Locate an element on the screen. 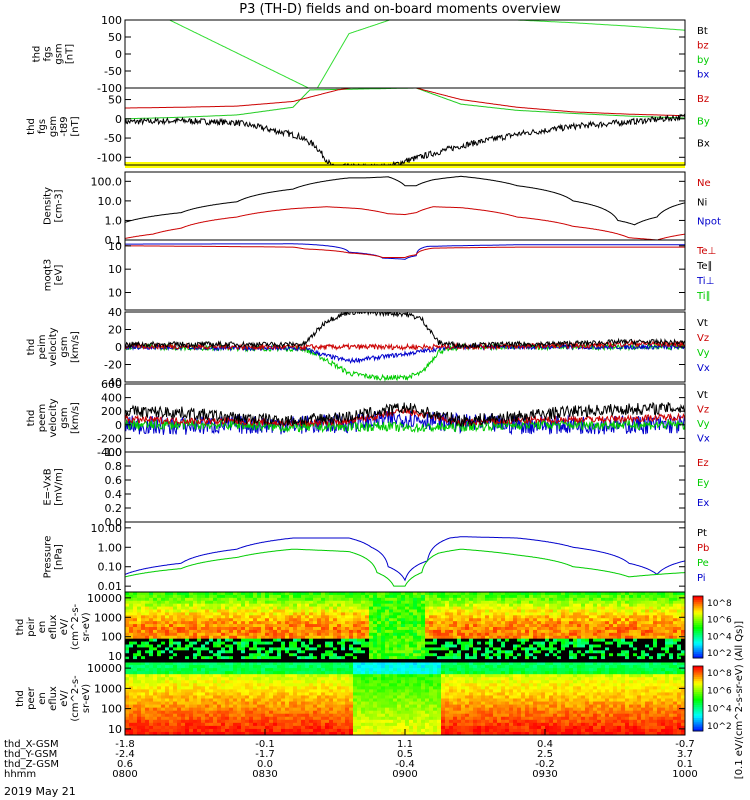  y-axis-label: fgs is located at coordinates (48, 53).